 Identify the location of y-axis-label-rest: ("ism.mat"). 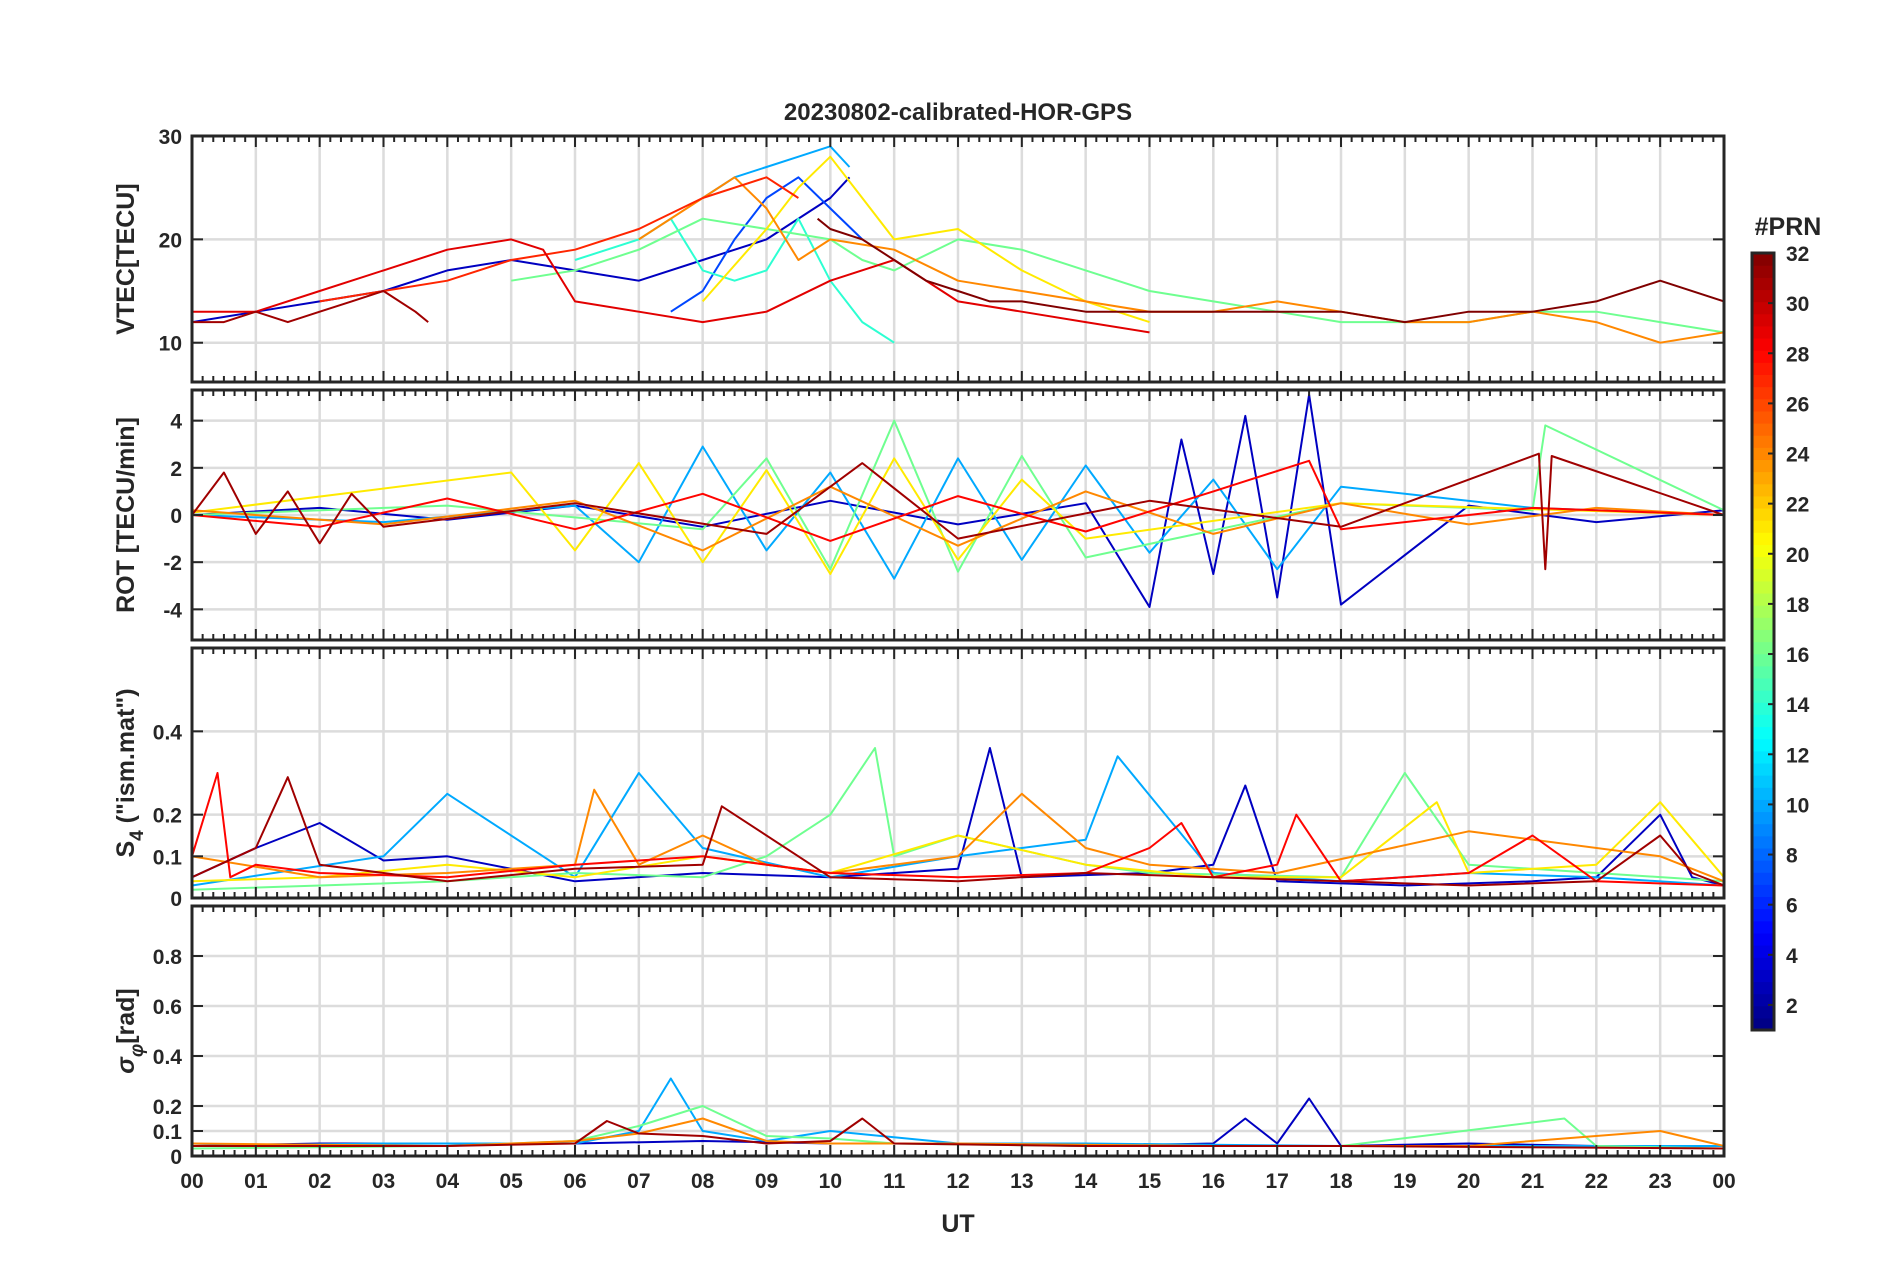
(126, 759).